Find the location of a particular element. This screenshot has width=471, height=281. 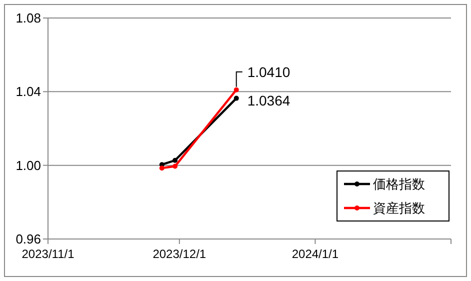

legend-label: 資産指数 is located at coordinates (399, 208).